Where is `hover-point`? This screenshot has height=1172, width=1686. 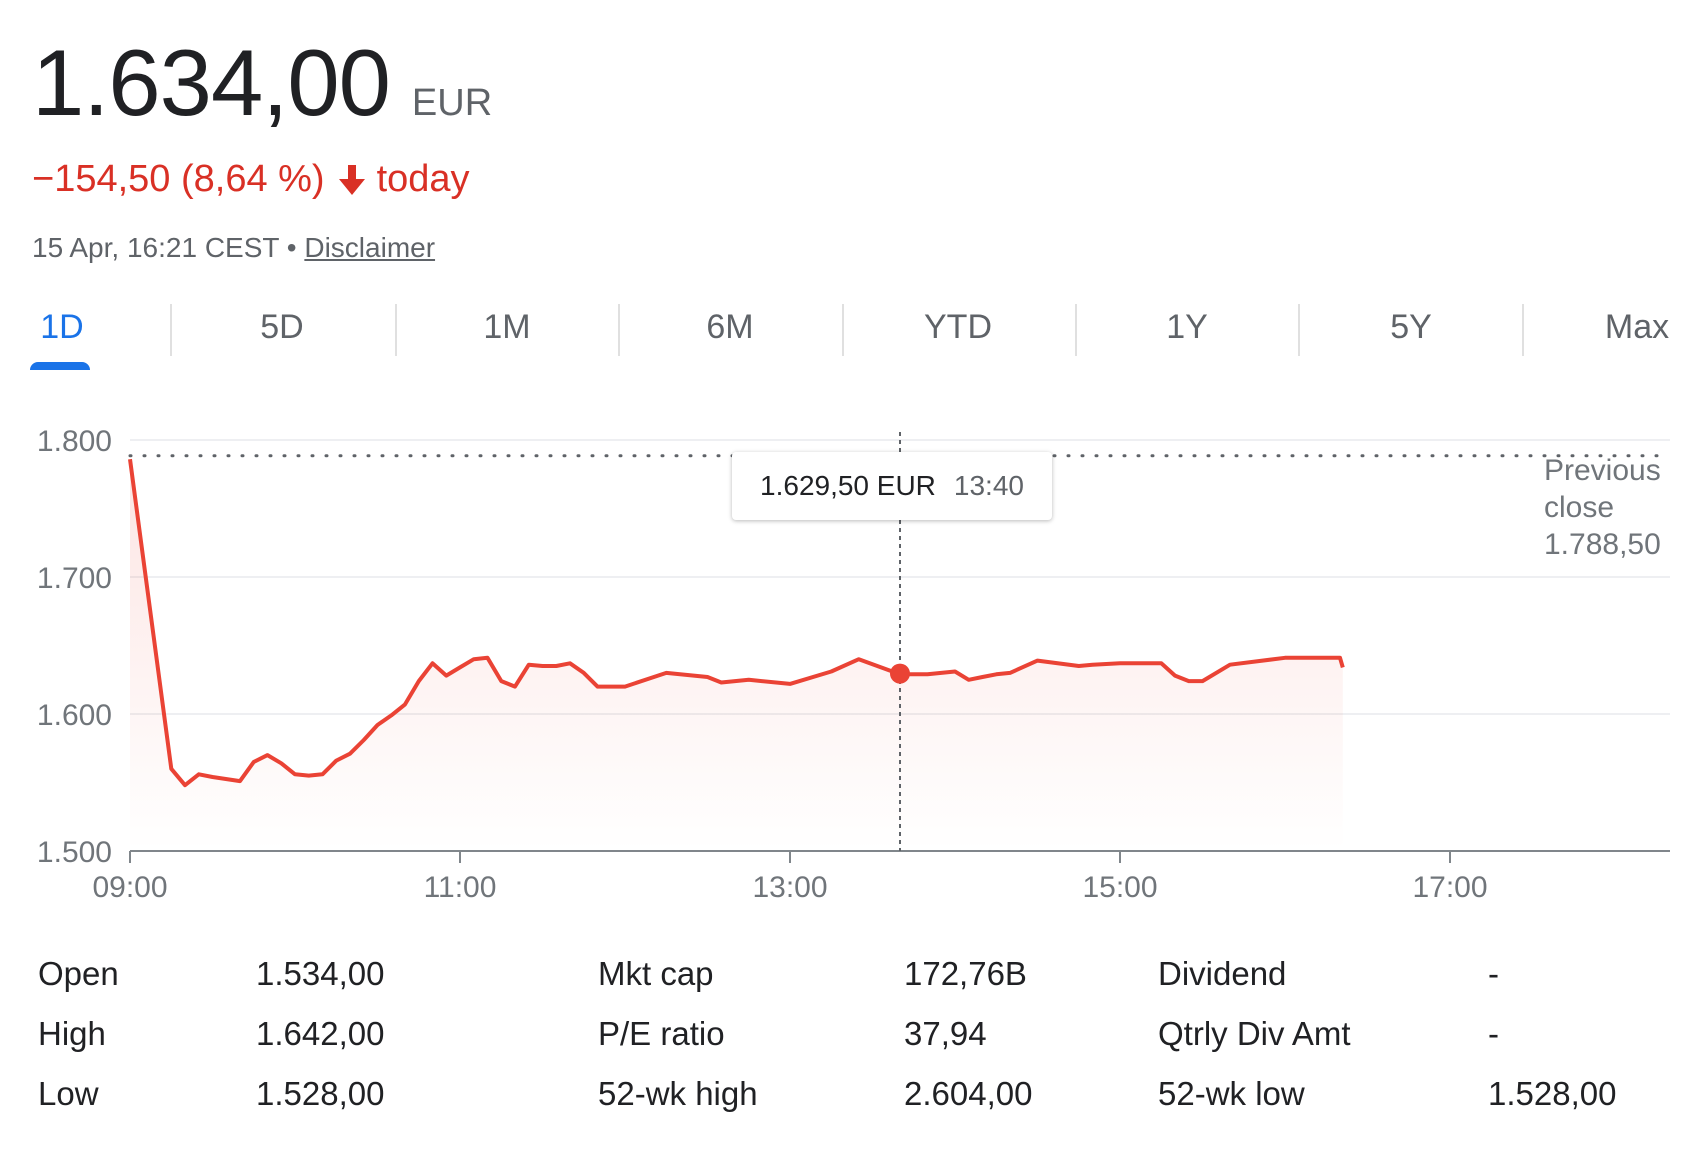
hover-point is located at coordinates (900, 673).